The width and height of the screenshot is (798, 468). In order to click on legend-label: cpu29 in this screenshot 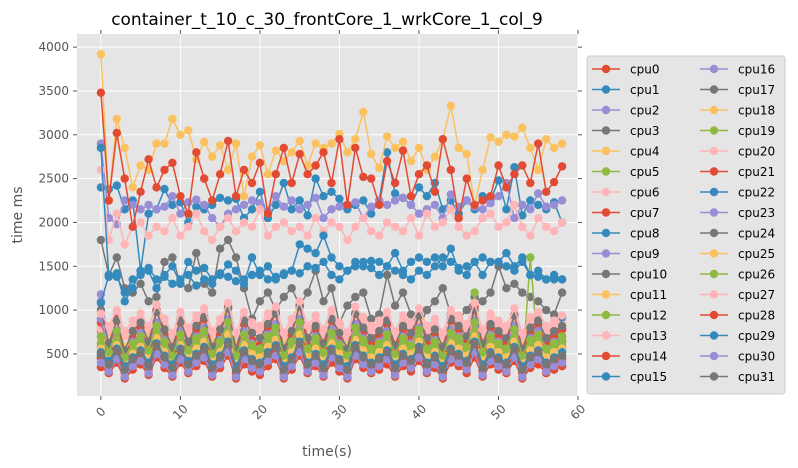, I will do `click(756, 336)`.